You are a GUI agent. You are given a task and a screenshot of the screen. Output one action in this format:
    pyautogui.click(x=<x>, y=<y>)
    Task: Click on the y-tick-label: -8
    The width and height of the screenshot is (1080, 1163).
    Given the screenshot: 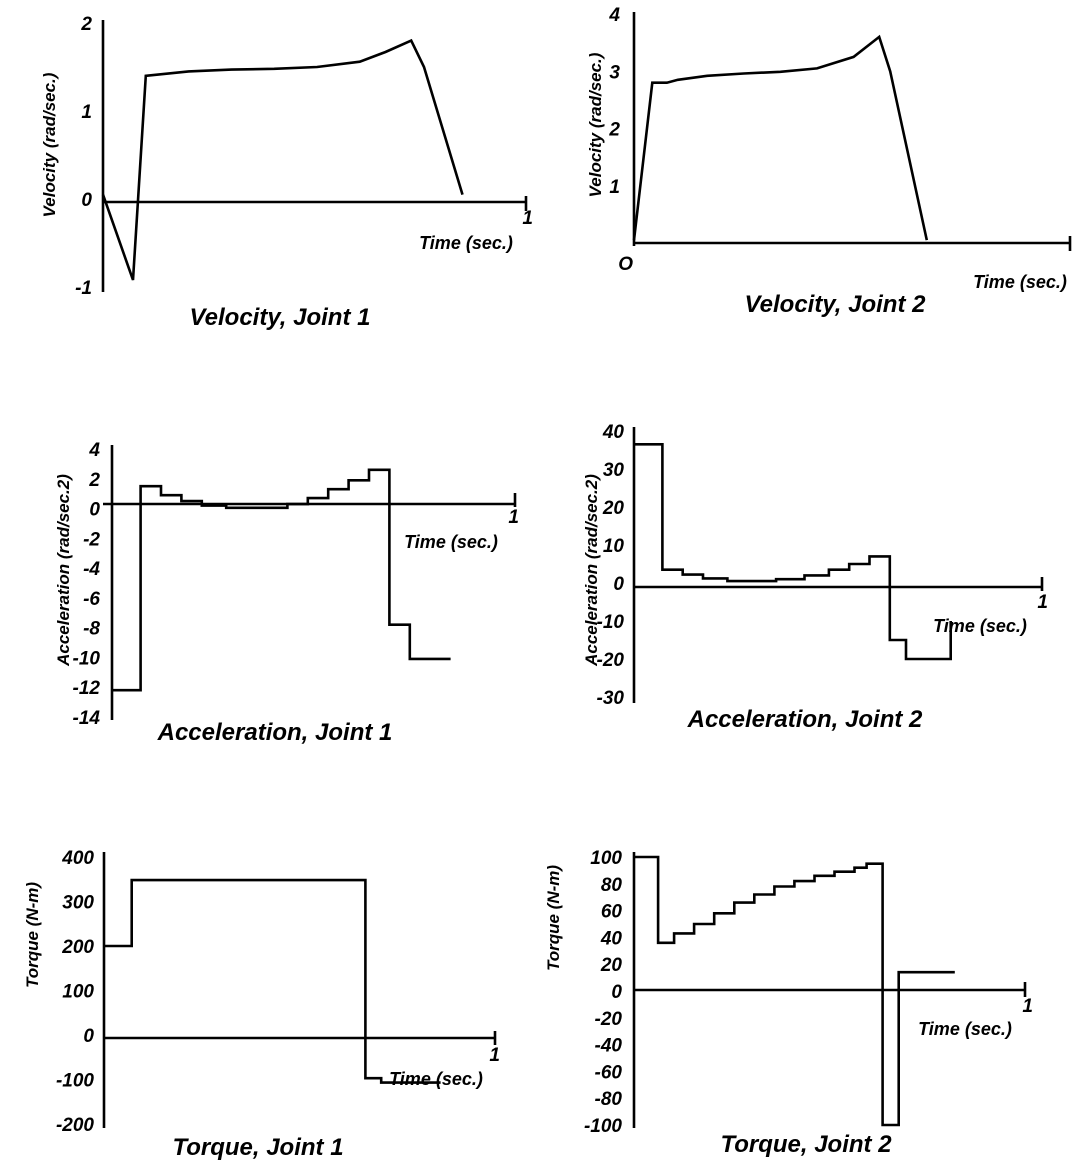 What is the action you would take?
    pyautogui.click(x=91, y=629)
    